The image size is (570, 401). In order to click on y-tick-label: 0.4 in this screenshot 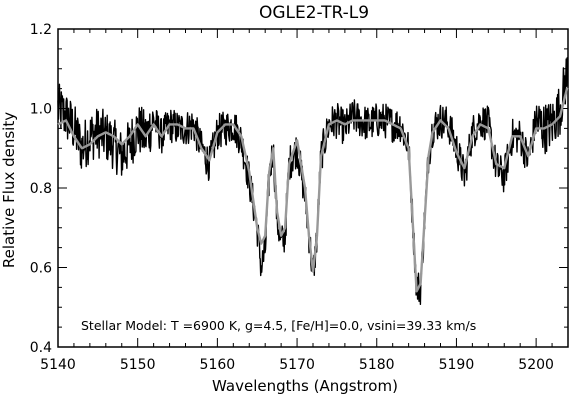, I will do `click(41, 348)`.